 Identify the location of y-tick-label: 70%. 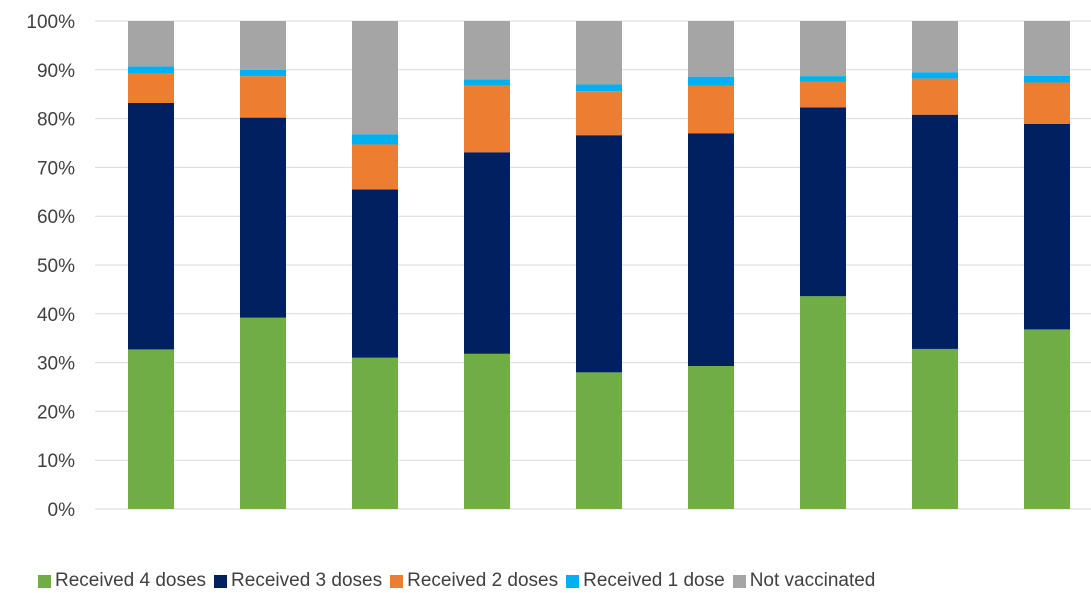
(56, 168).